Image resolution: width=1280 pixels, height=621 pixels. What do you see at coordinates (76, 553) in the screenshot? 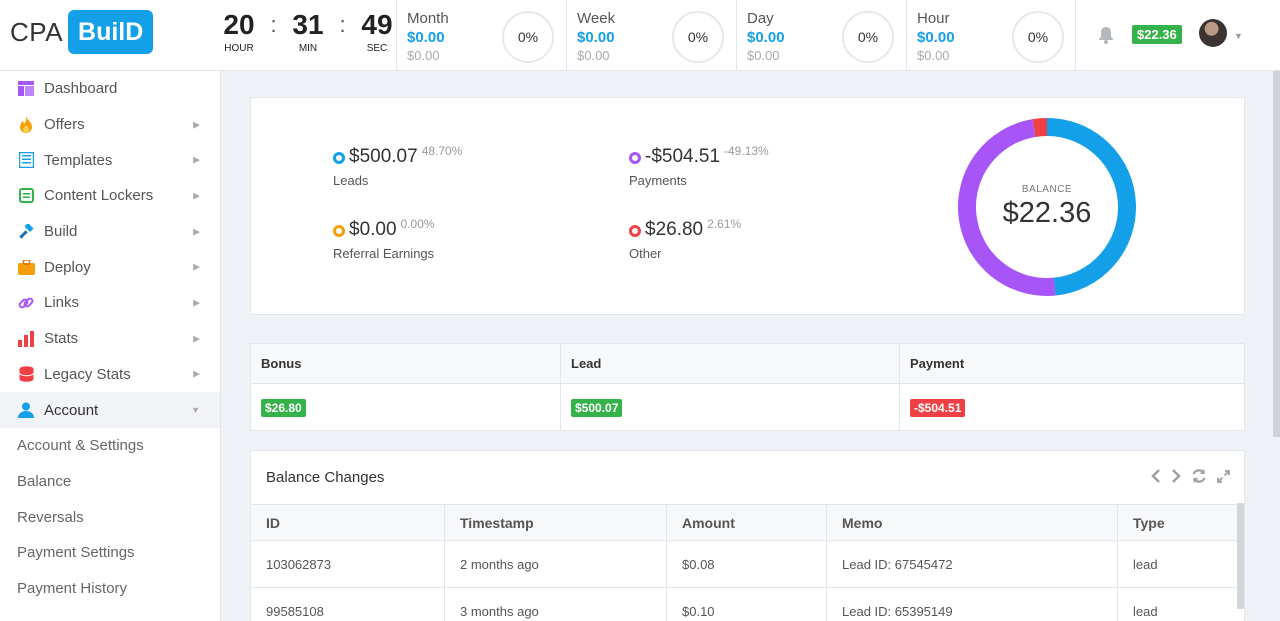
I see `sidebar-subitem-payment-settings: Payment Settings` at bounding box center [76, 553].